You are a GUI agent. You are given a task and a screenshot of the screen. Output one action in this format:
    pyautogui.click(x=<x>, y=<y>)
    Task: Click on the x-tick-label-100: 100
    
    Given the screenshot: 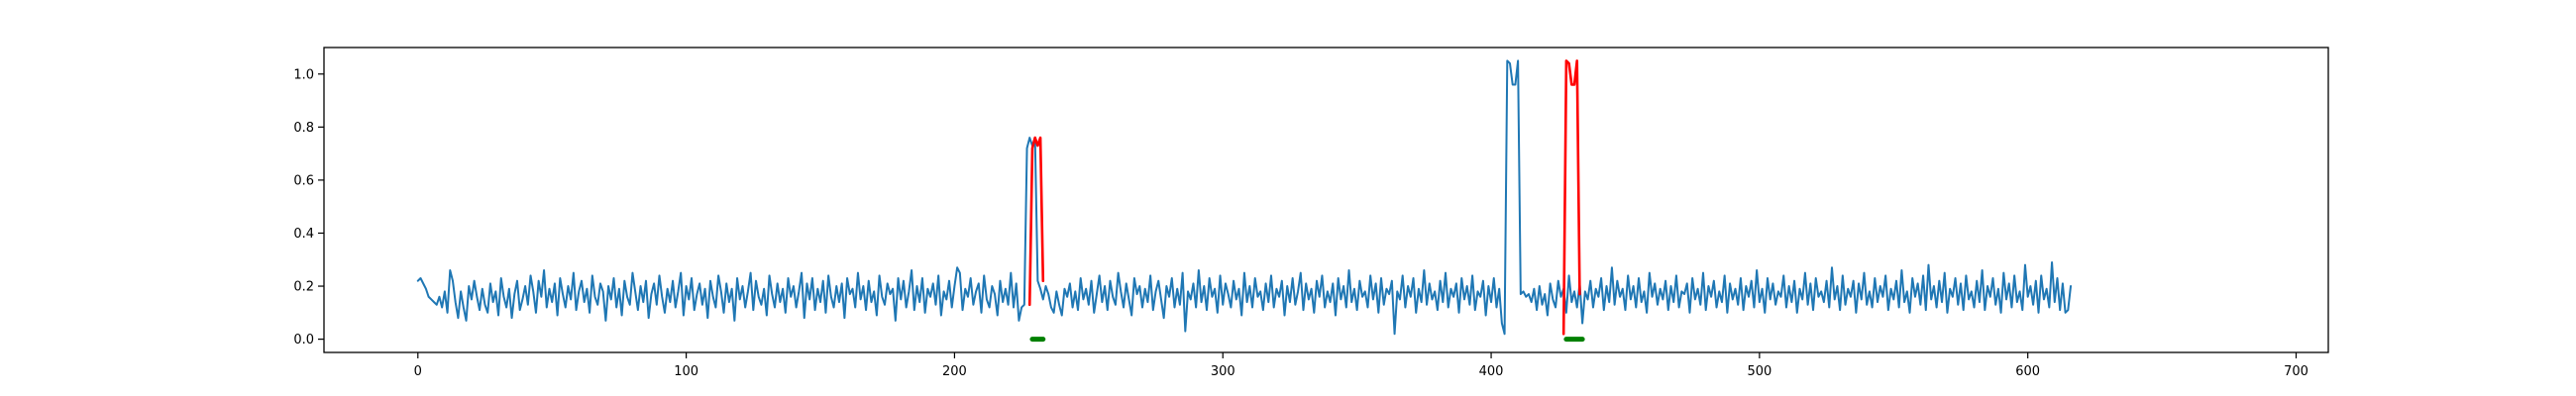 What is the action you would take?
    pyautogui.click(x=686, y=372)
    